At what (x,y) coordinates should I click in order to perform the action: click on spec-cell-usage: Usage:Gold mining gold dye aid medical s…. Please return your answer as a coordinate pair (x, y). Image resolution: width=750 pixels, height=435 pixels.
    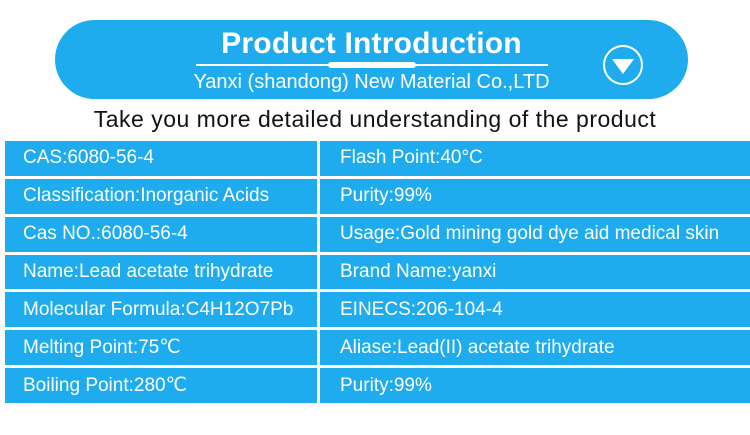
    Looking at the image, I should click on (535, 234).